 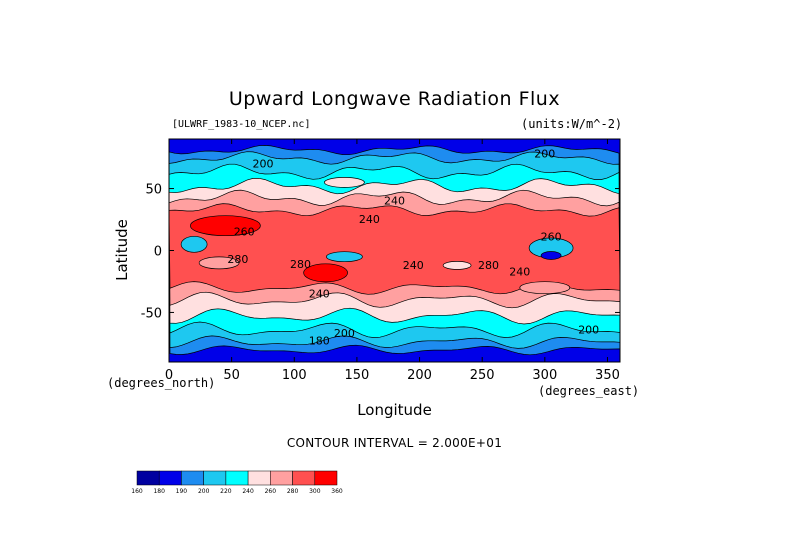 I want to click on contour-label-3: 240, so click(x=369, y=219).